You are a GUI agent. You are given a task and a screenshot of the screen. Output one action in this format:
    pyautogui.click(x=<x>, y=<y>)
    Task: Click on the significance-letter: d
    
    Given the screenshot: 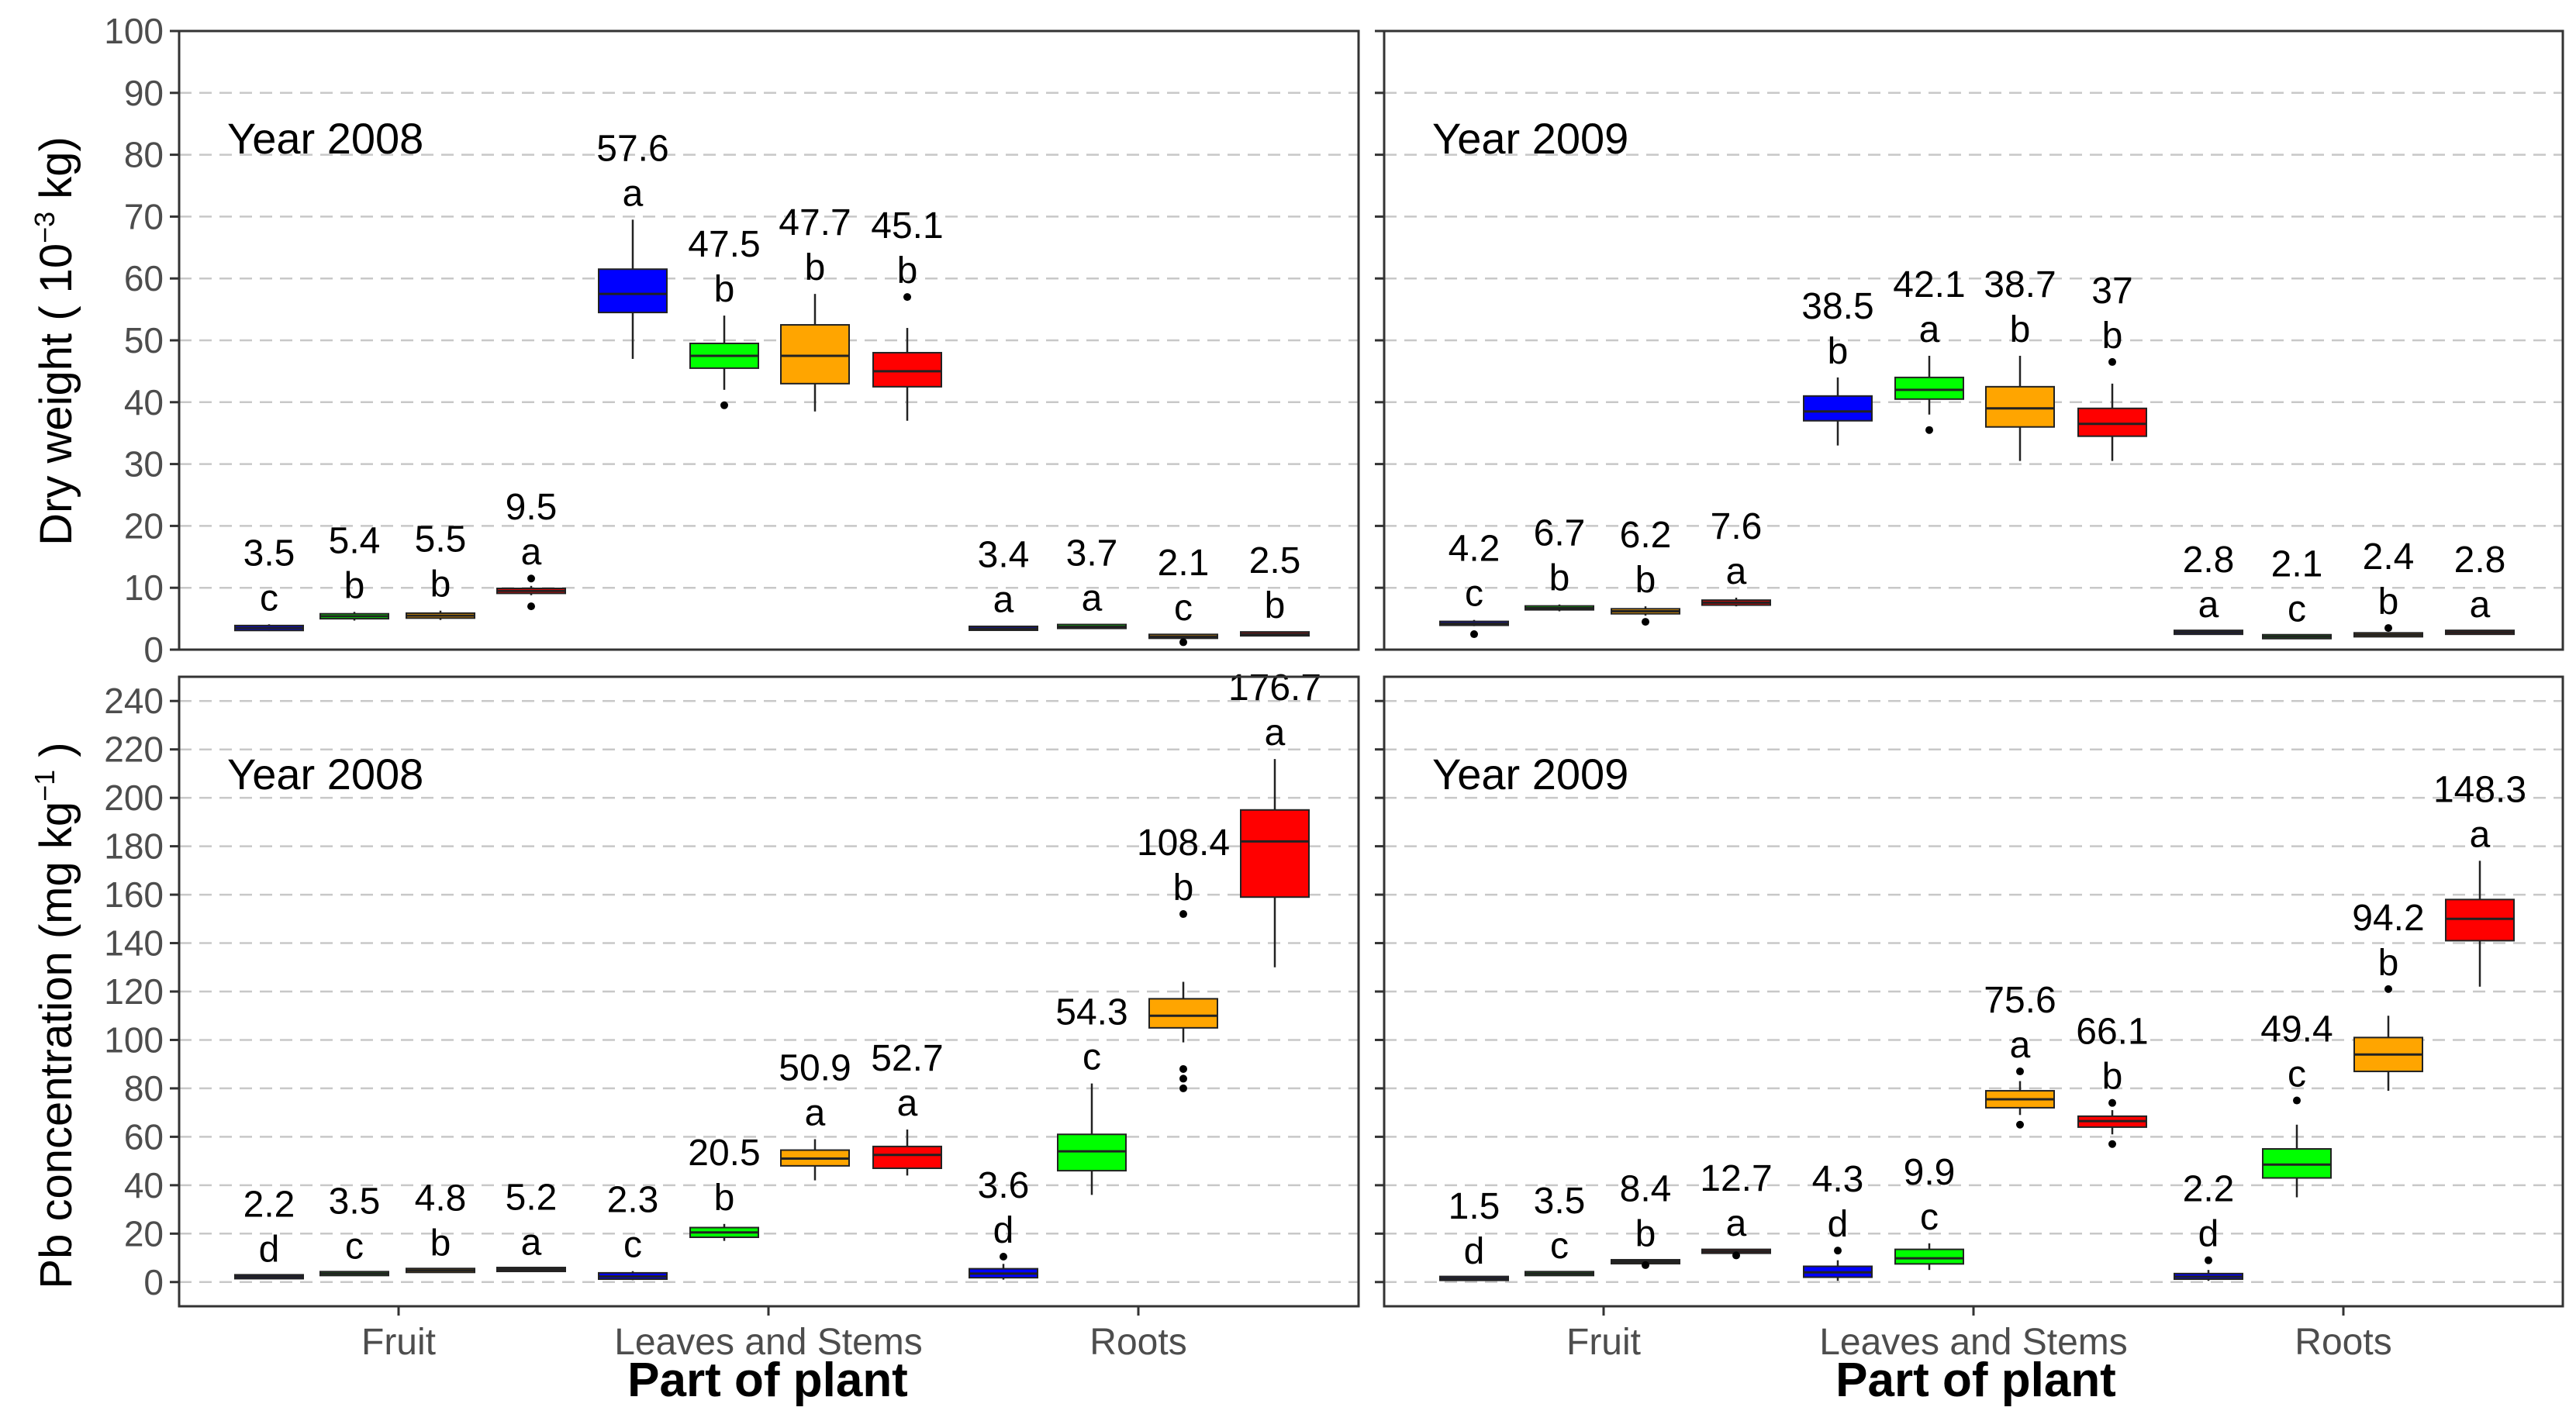 What is the action you would take?
    pyautogui.click(x=1003, y=1230)
    